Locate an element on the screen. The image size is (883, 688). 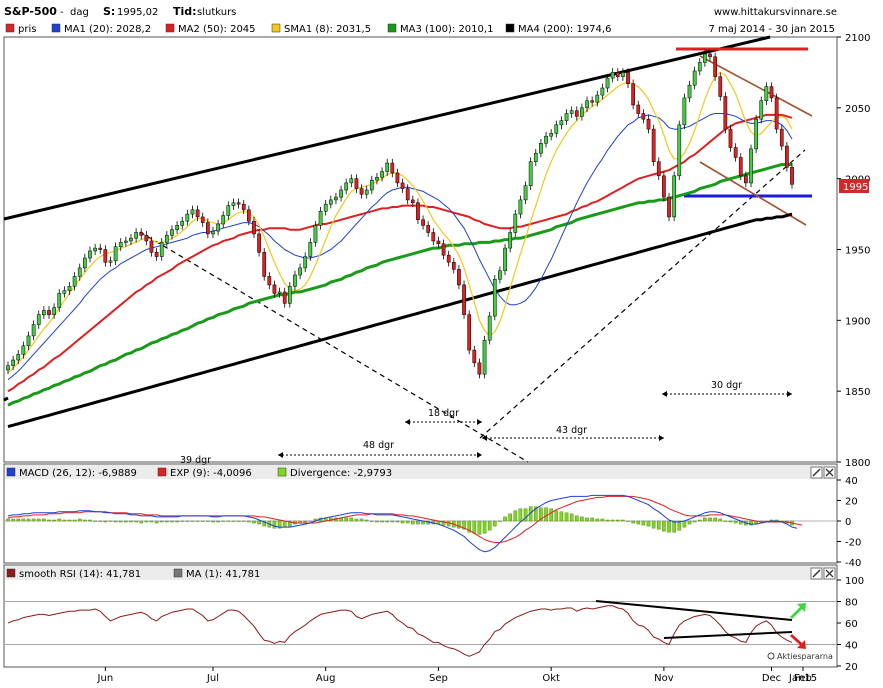
macd-line is located at coordinates (402, 523).